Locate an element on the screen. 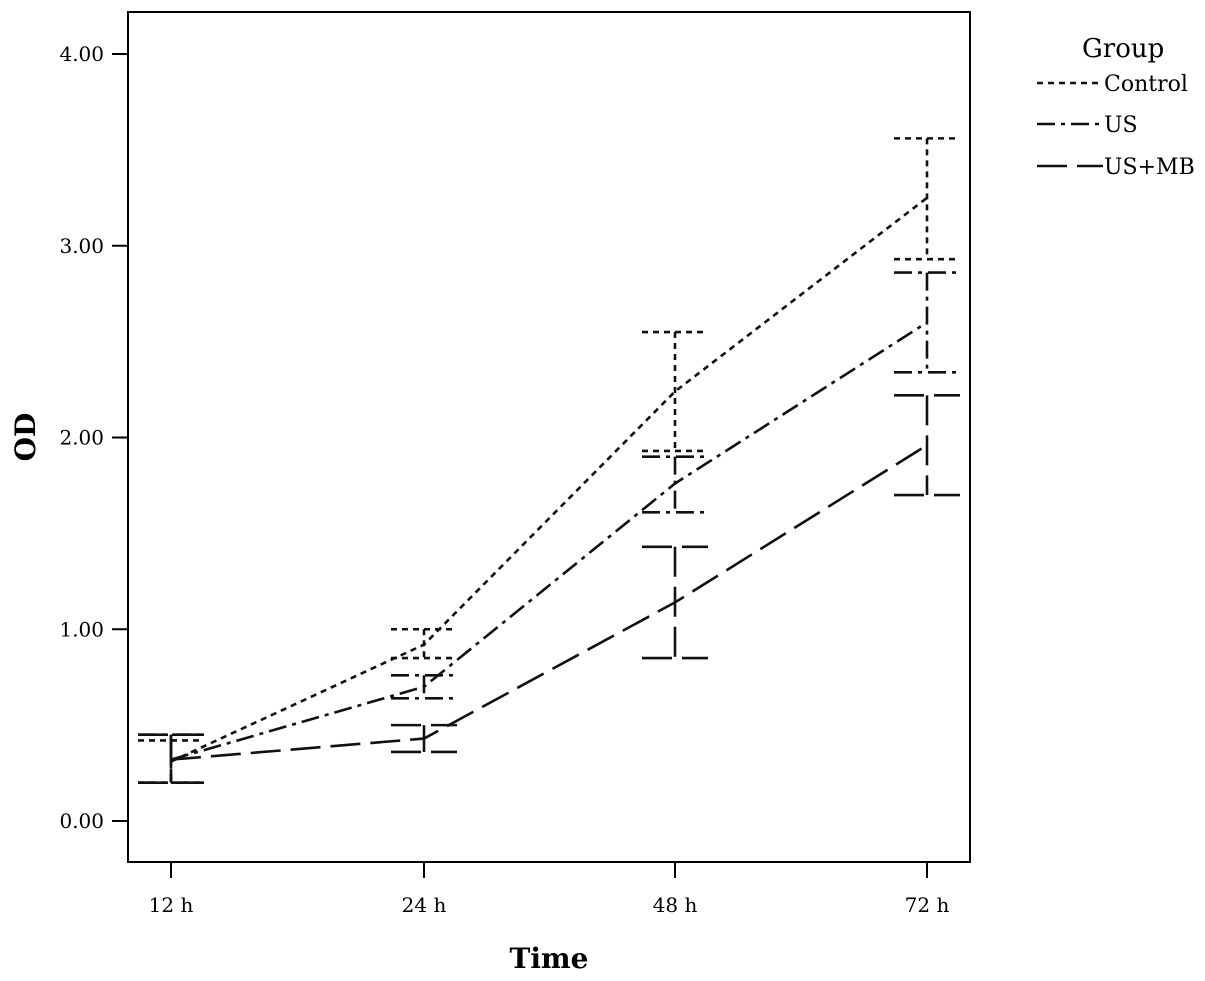 This screenshot has width=1205, height=981. legend-title: Group is located at coordinates (1123, 49).